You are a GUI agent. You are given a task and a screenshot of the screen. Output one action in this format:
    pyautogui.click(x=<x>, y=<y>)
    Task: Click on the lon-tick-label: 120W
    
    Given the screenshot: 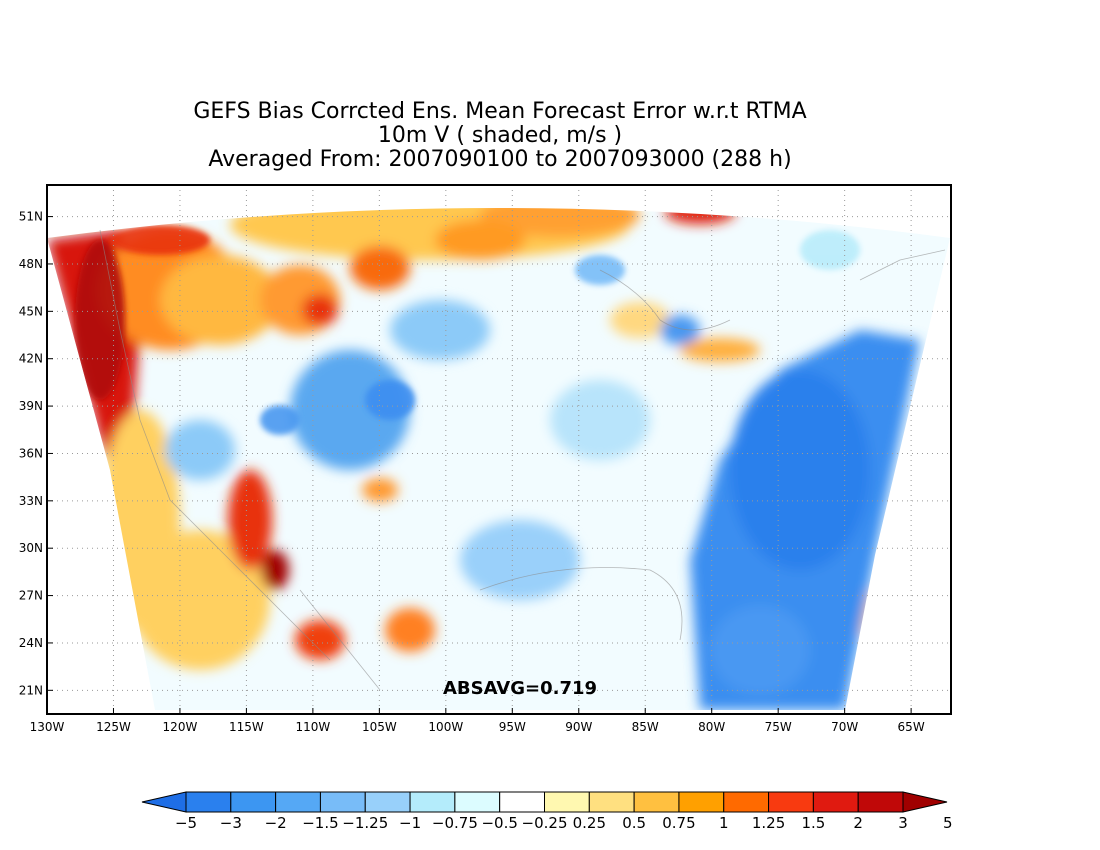 What is the action you would take?
    pyautogui.click(x=180, y=727)
    